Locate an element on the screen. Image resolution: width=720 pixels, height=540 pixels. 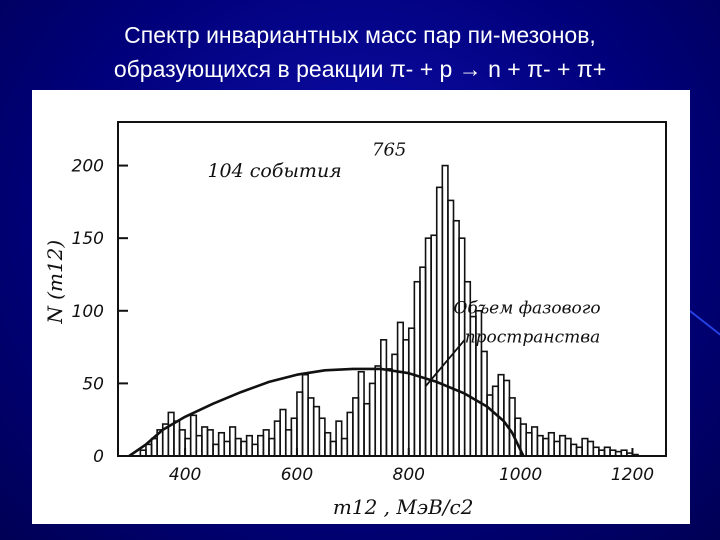
y-tick-label: 150 is located at coordinates (88, 239).